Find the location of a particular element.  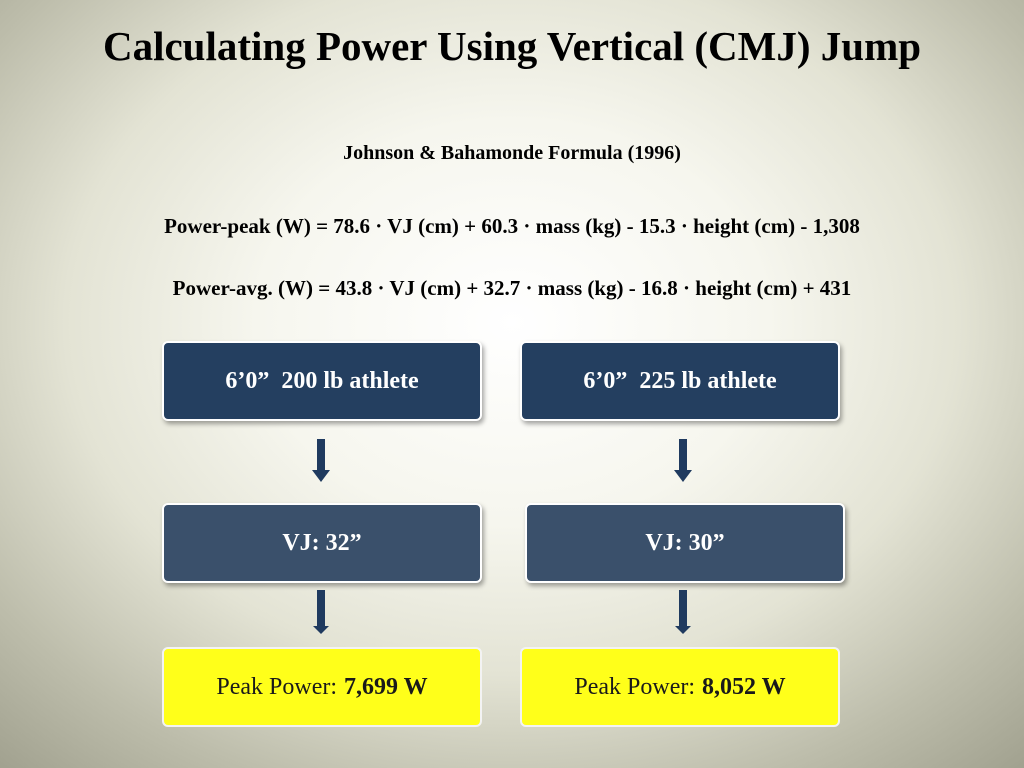

athlete-label-left: 6’0” 200 lb athlete is located at coordinates (322, 380).